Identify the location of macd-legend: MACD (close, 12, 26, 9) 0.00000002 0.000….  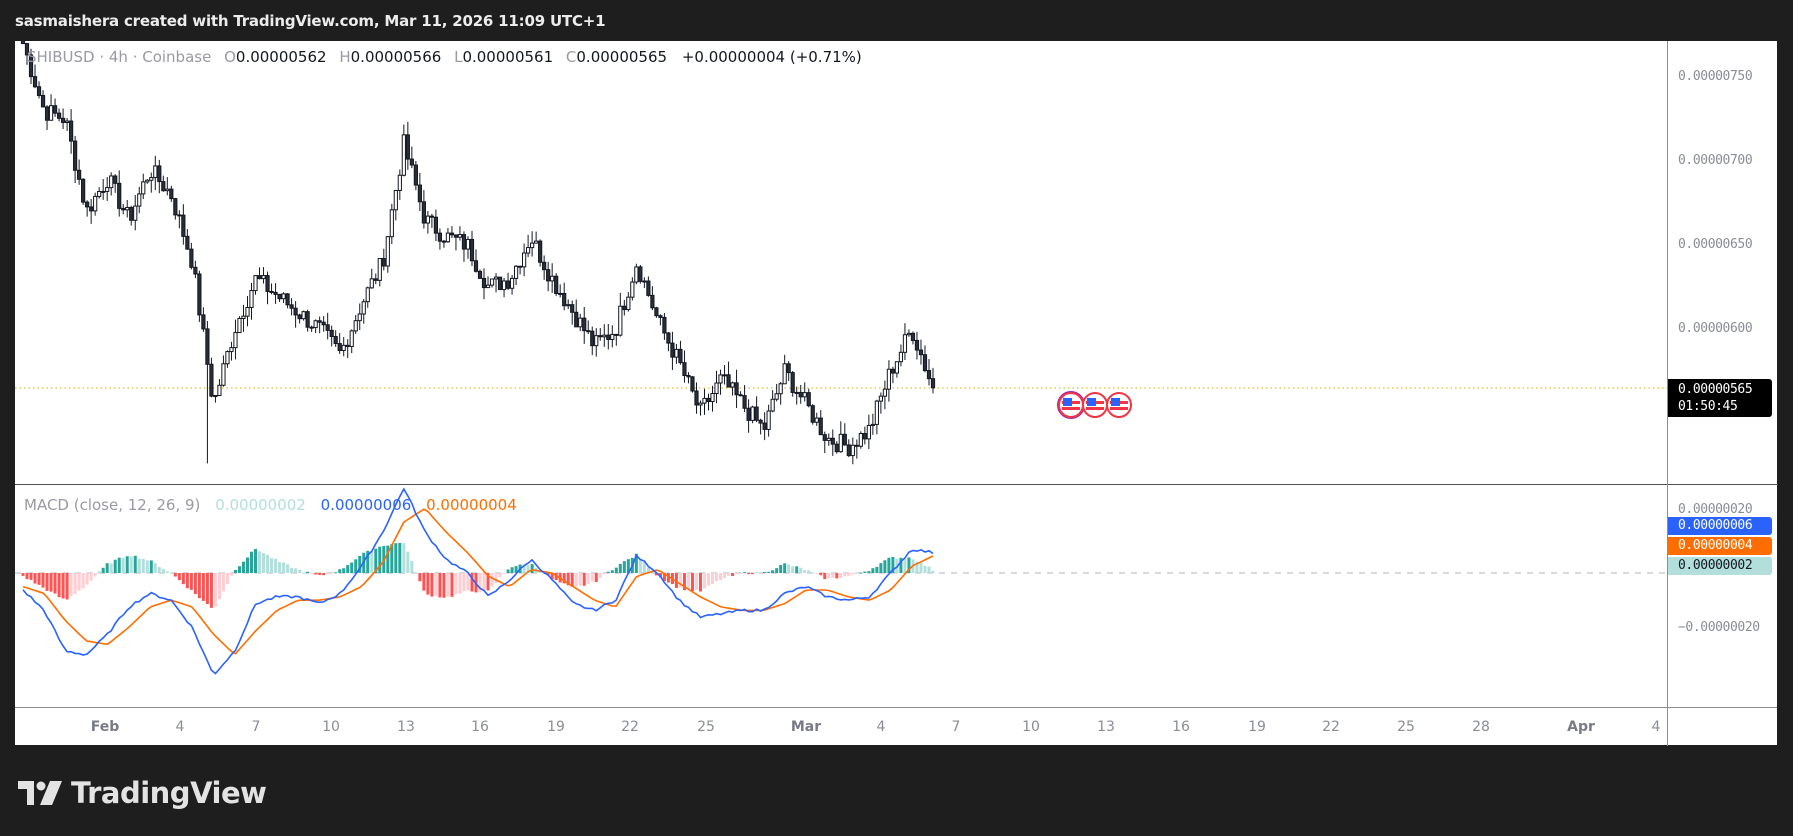
(270, 505).